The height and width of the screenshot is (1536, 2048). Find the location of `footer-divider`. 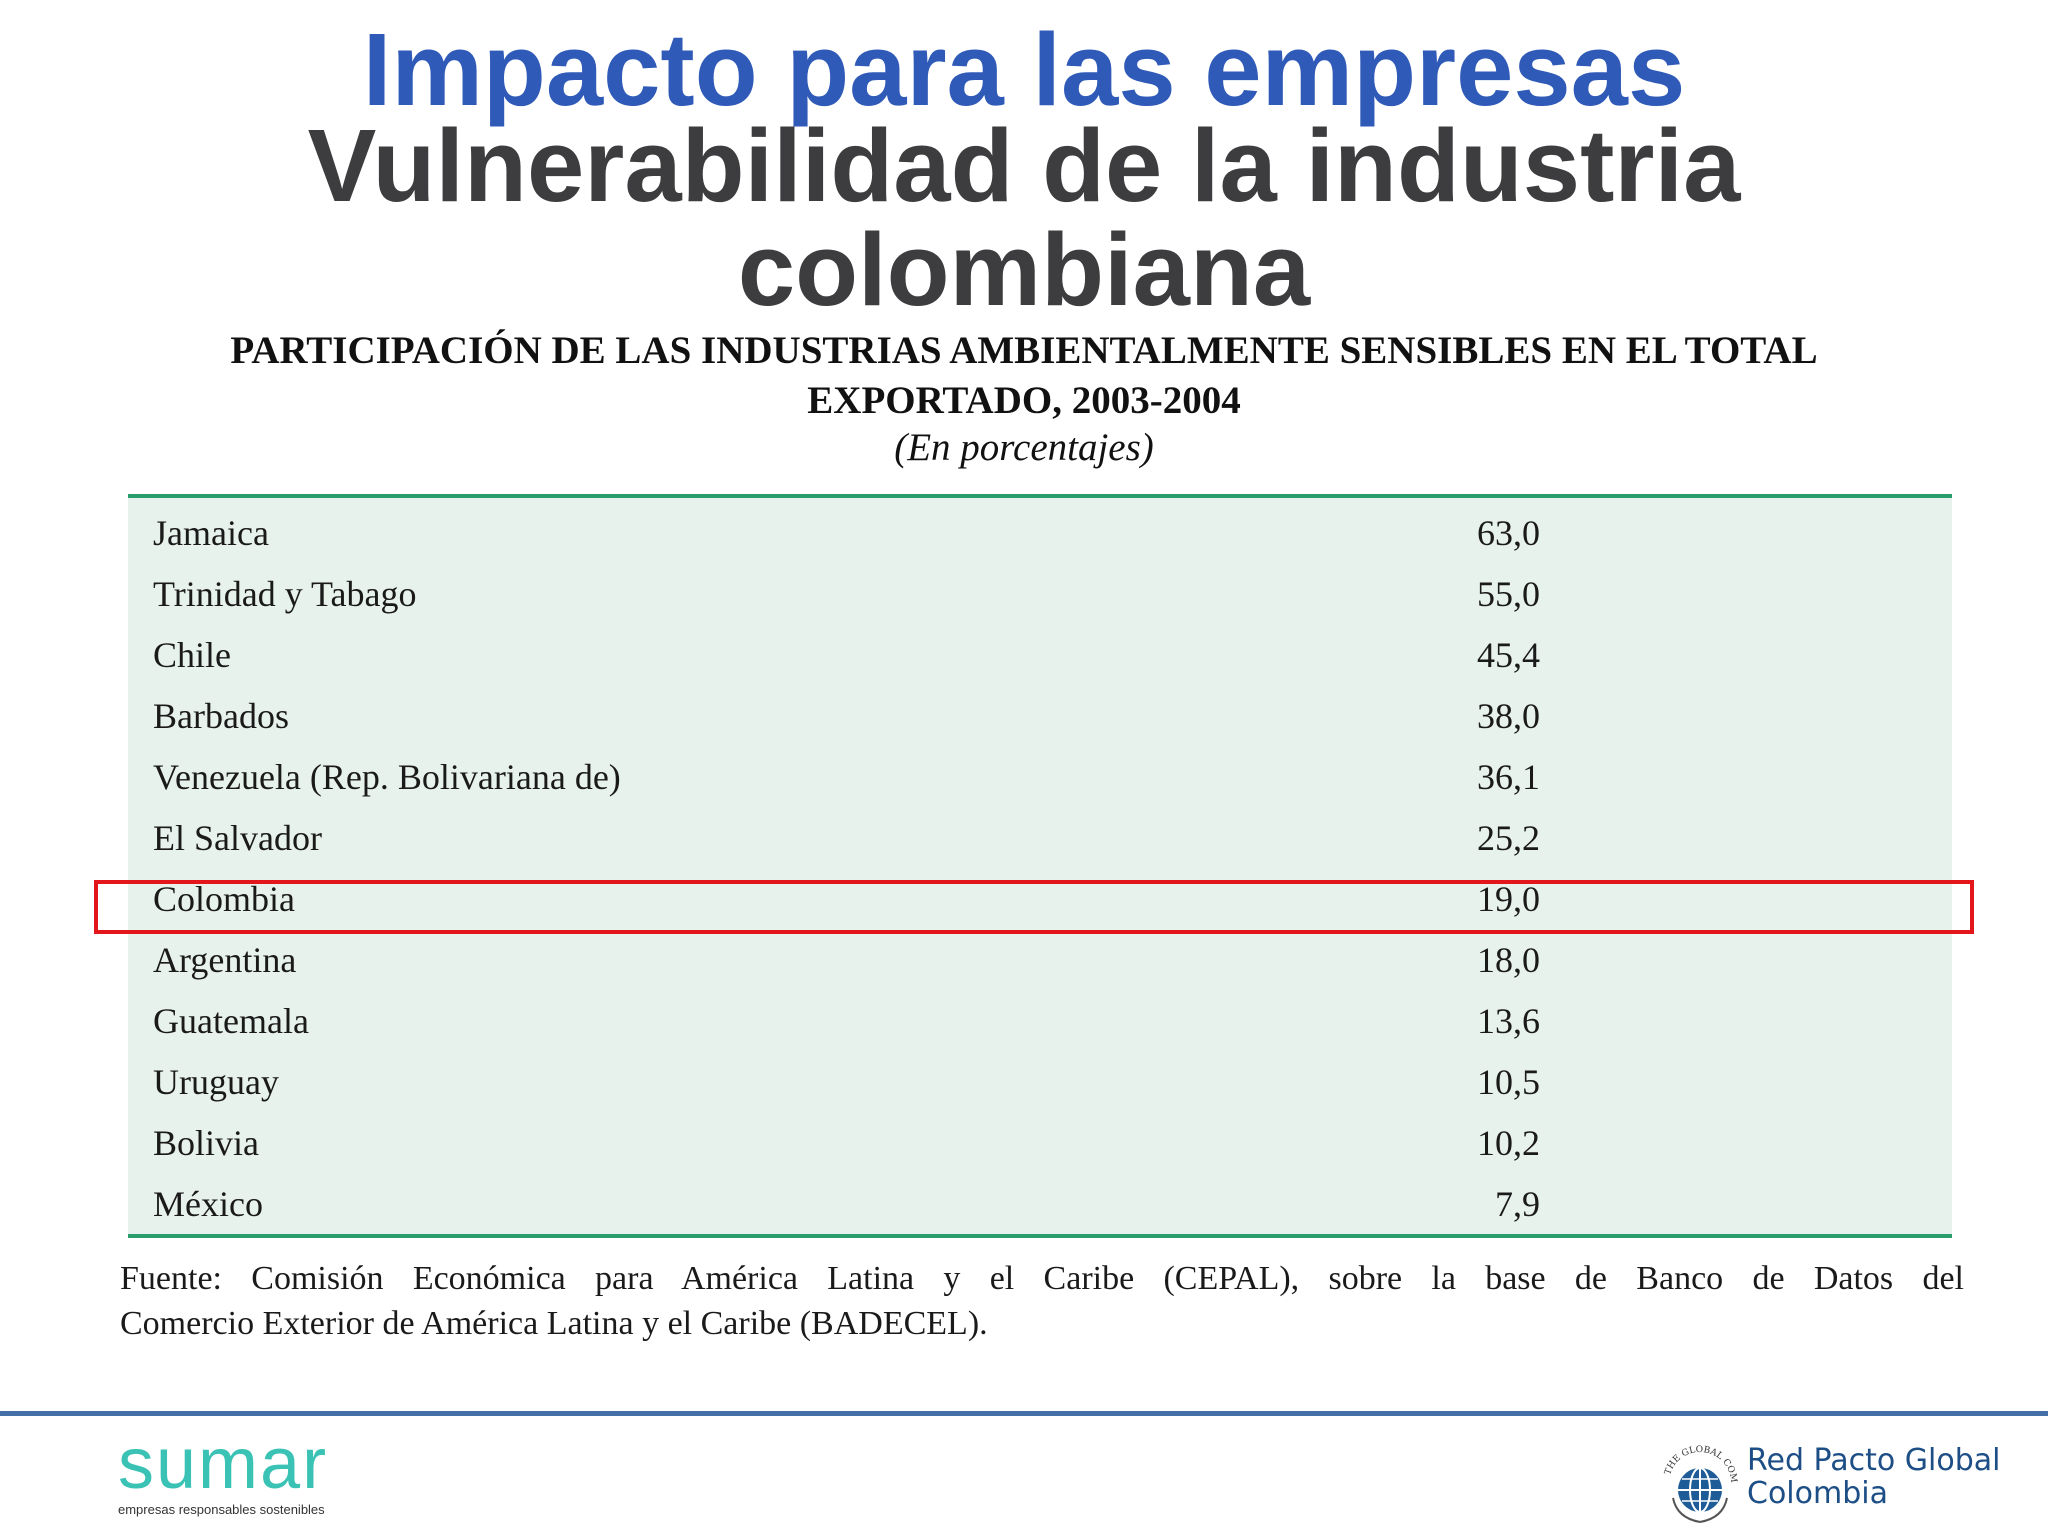

footer-divider is located at coordinates (1024, 1413).